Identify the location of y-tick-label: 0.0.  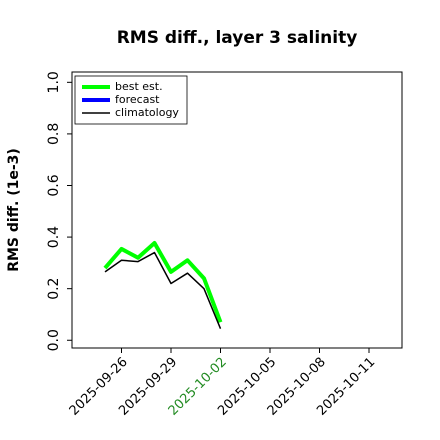
(54, 340).